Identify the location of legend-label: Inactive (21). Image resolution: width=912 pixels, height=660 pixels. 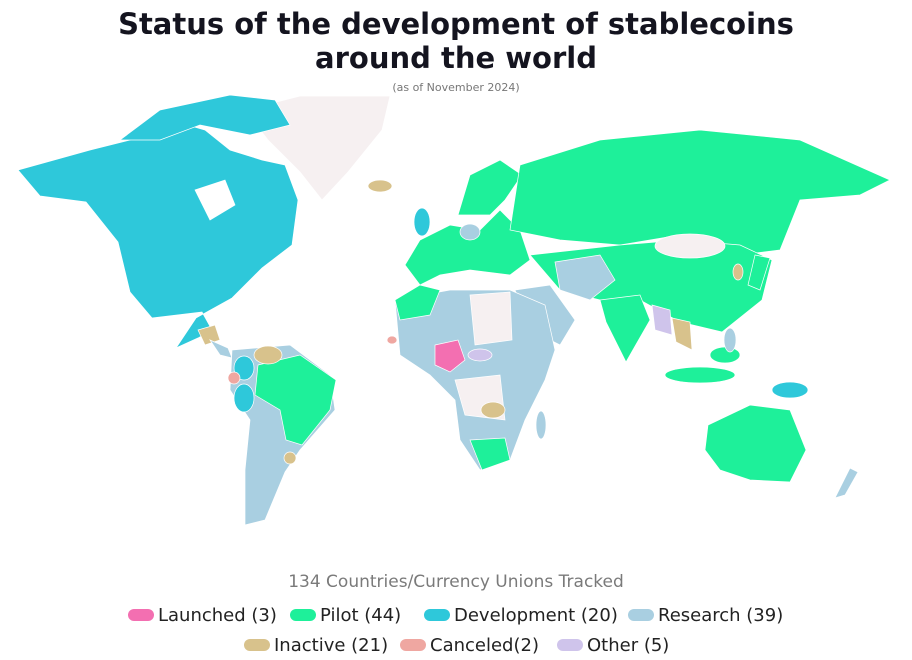
(331, 645).